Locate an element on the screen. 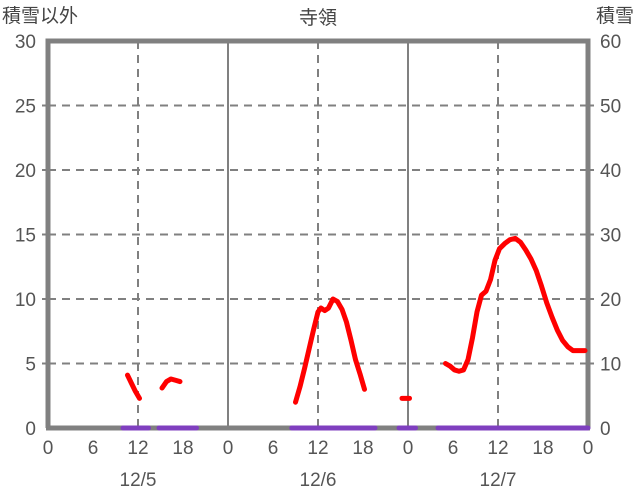  y-axis-tick-label: 20 is located at coordinates (25, 171).